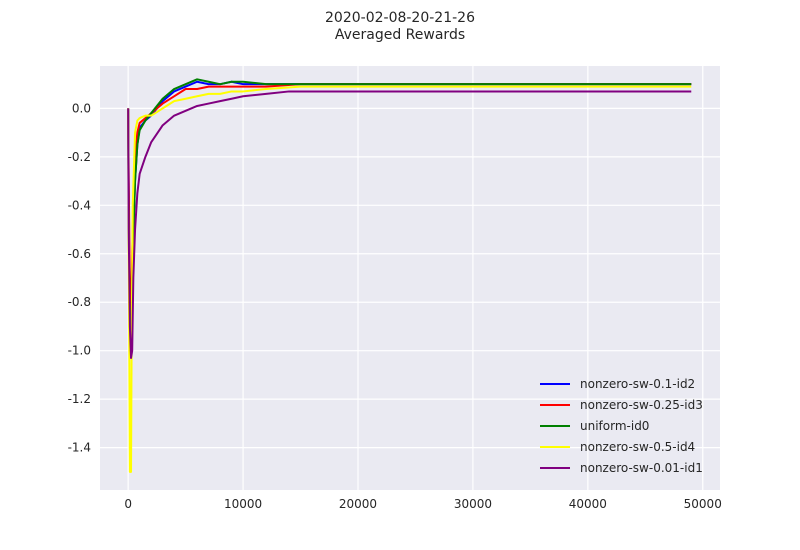  Describe the element at coordinates (79, 448) in the screenshot. I see `y-tick-label: -1.4` at that location.